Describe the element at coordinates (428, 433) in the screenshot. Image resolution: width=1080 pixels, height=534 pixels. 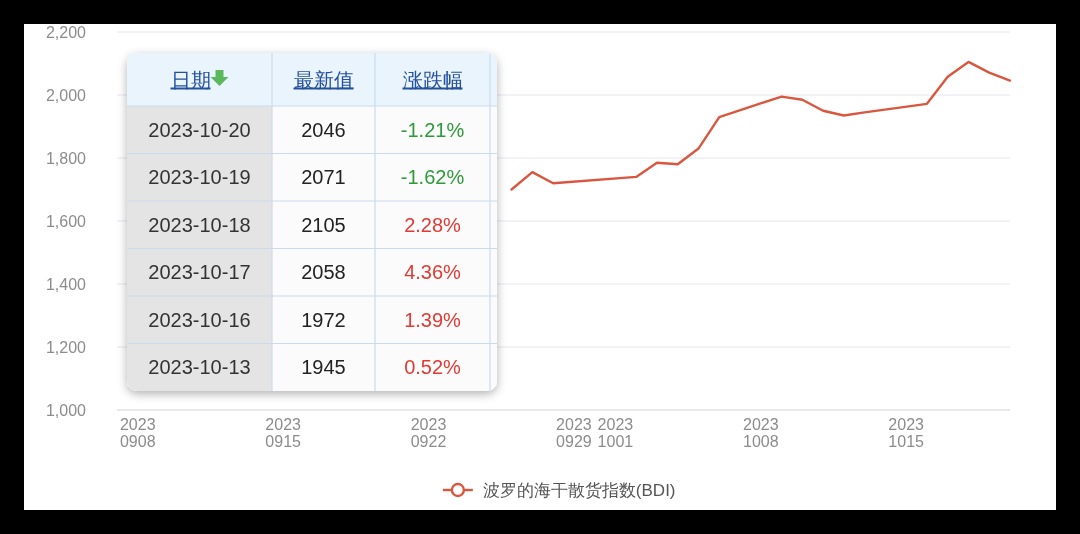
I see `x-tick-label: 20230922` at that location.